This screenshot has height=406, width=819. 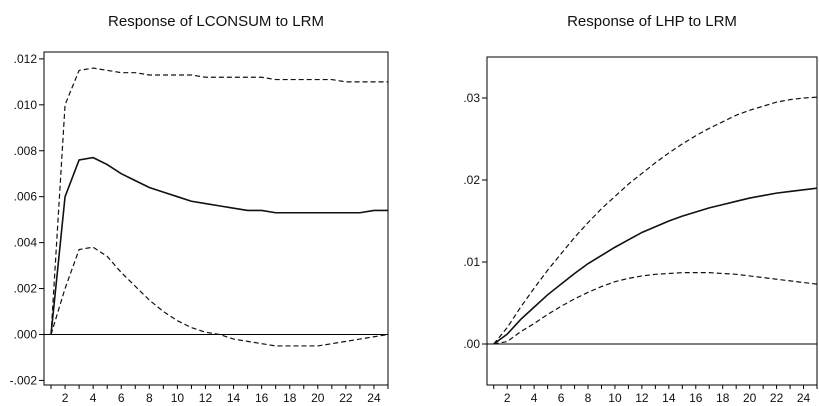 I want to click on y-tick-label: .002, so click(x=26, y=289).